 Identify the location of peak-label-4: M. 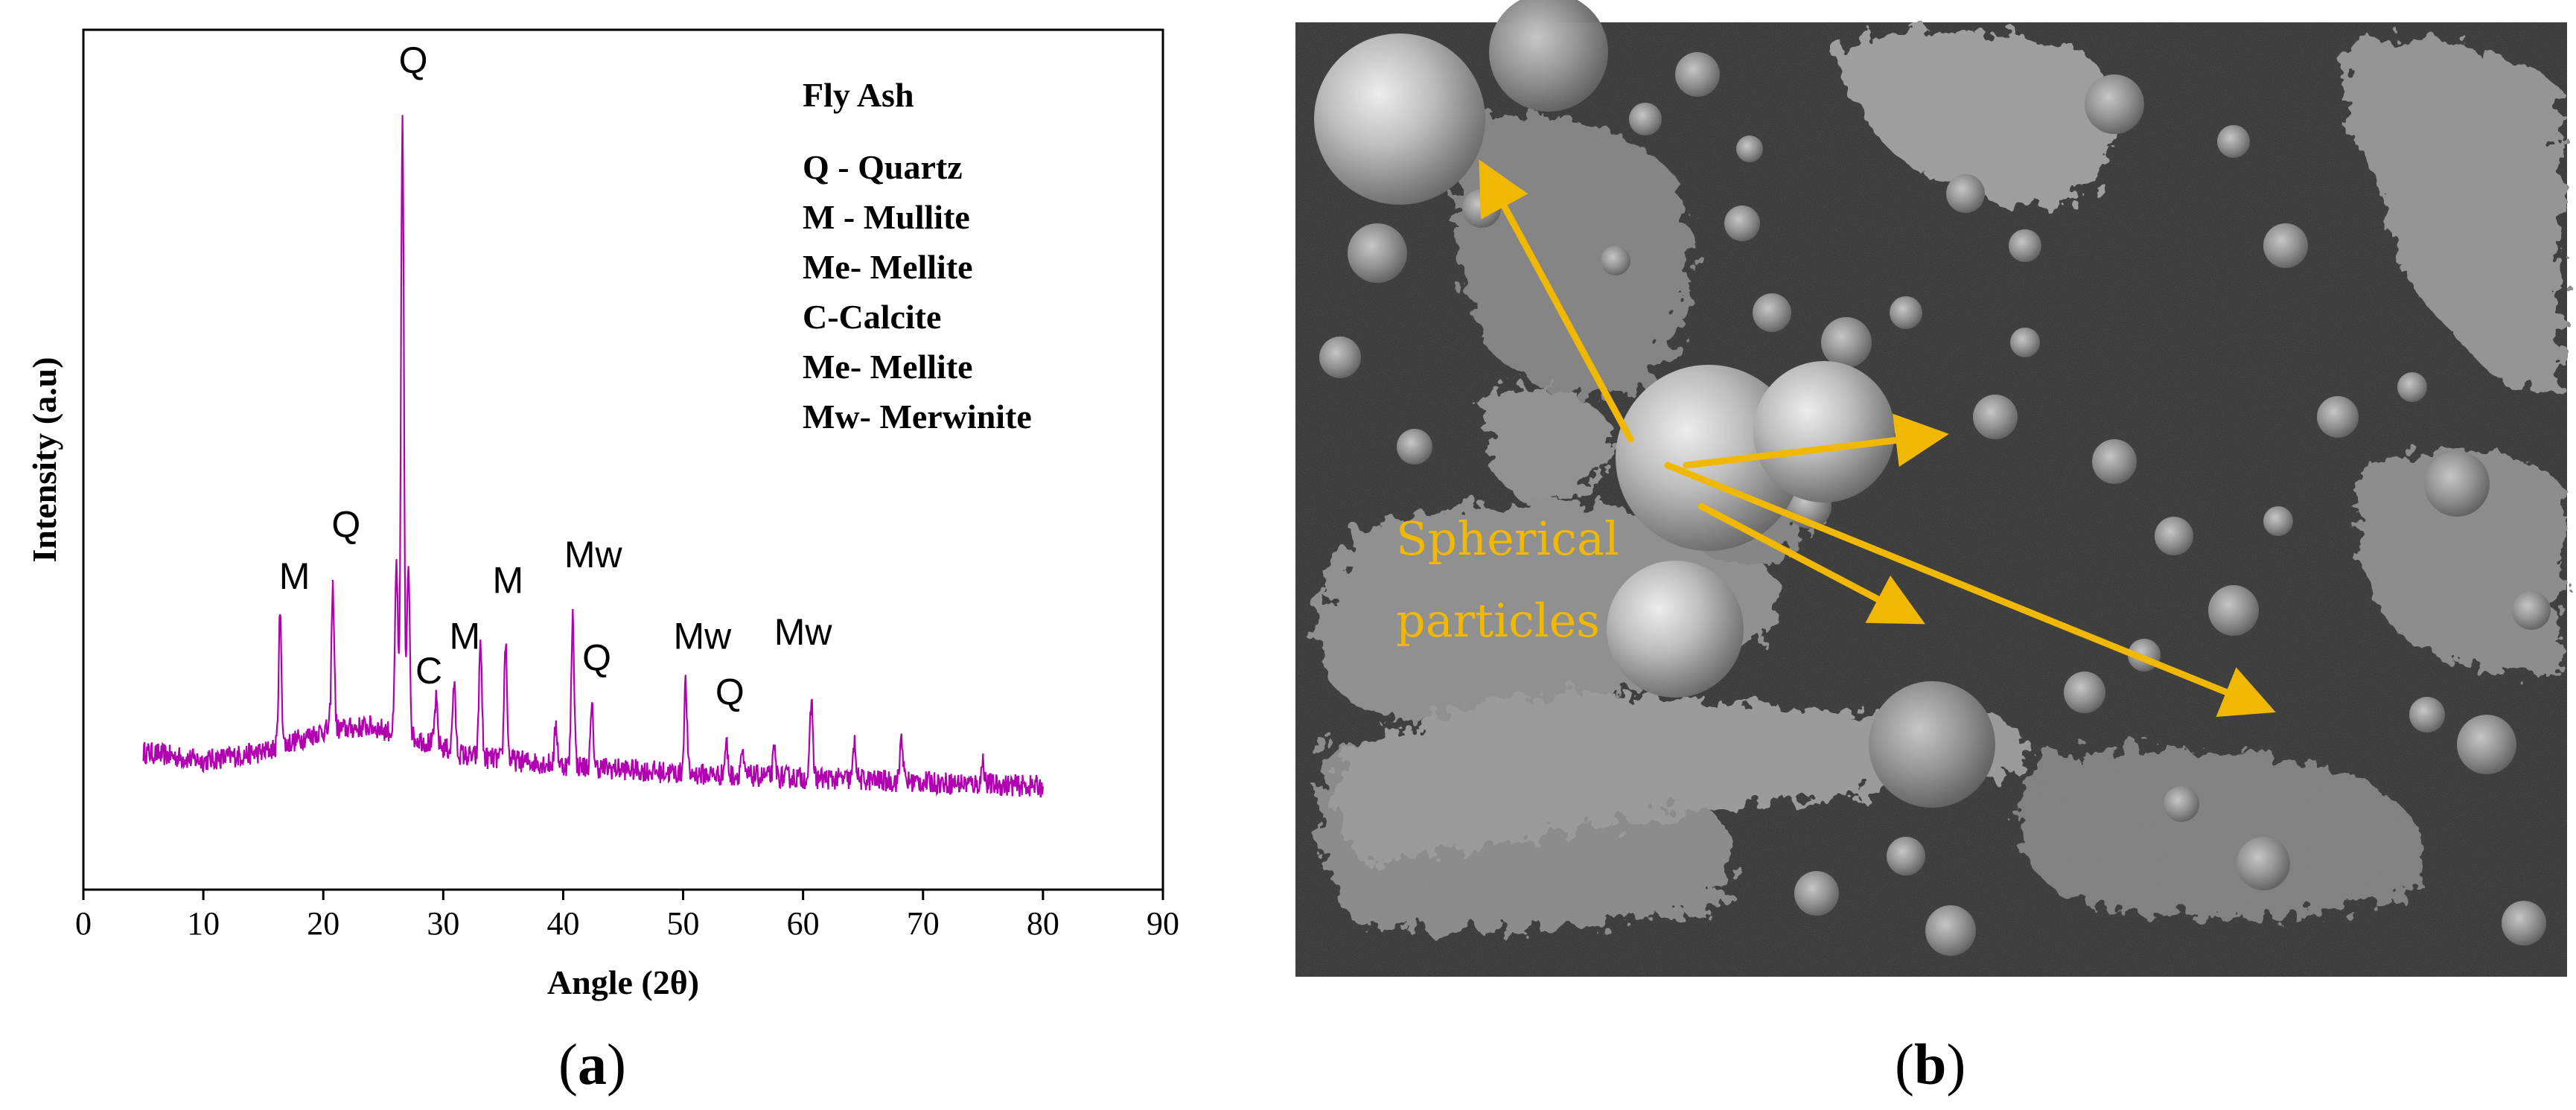
(465, 636).